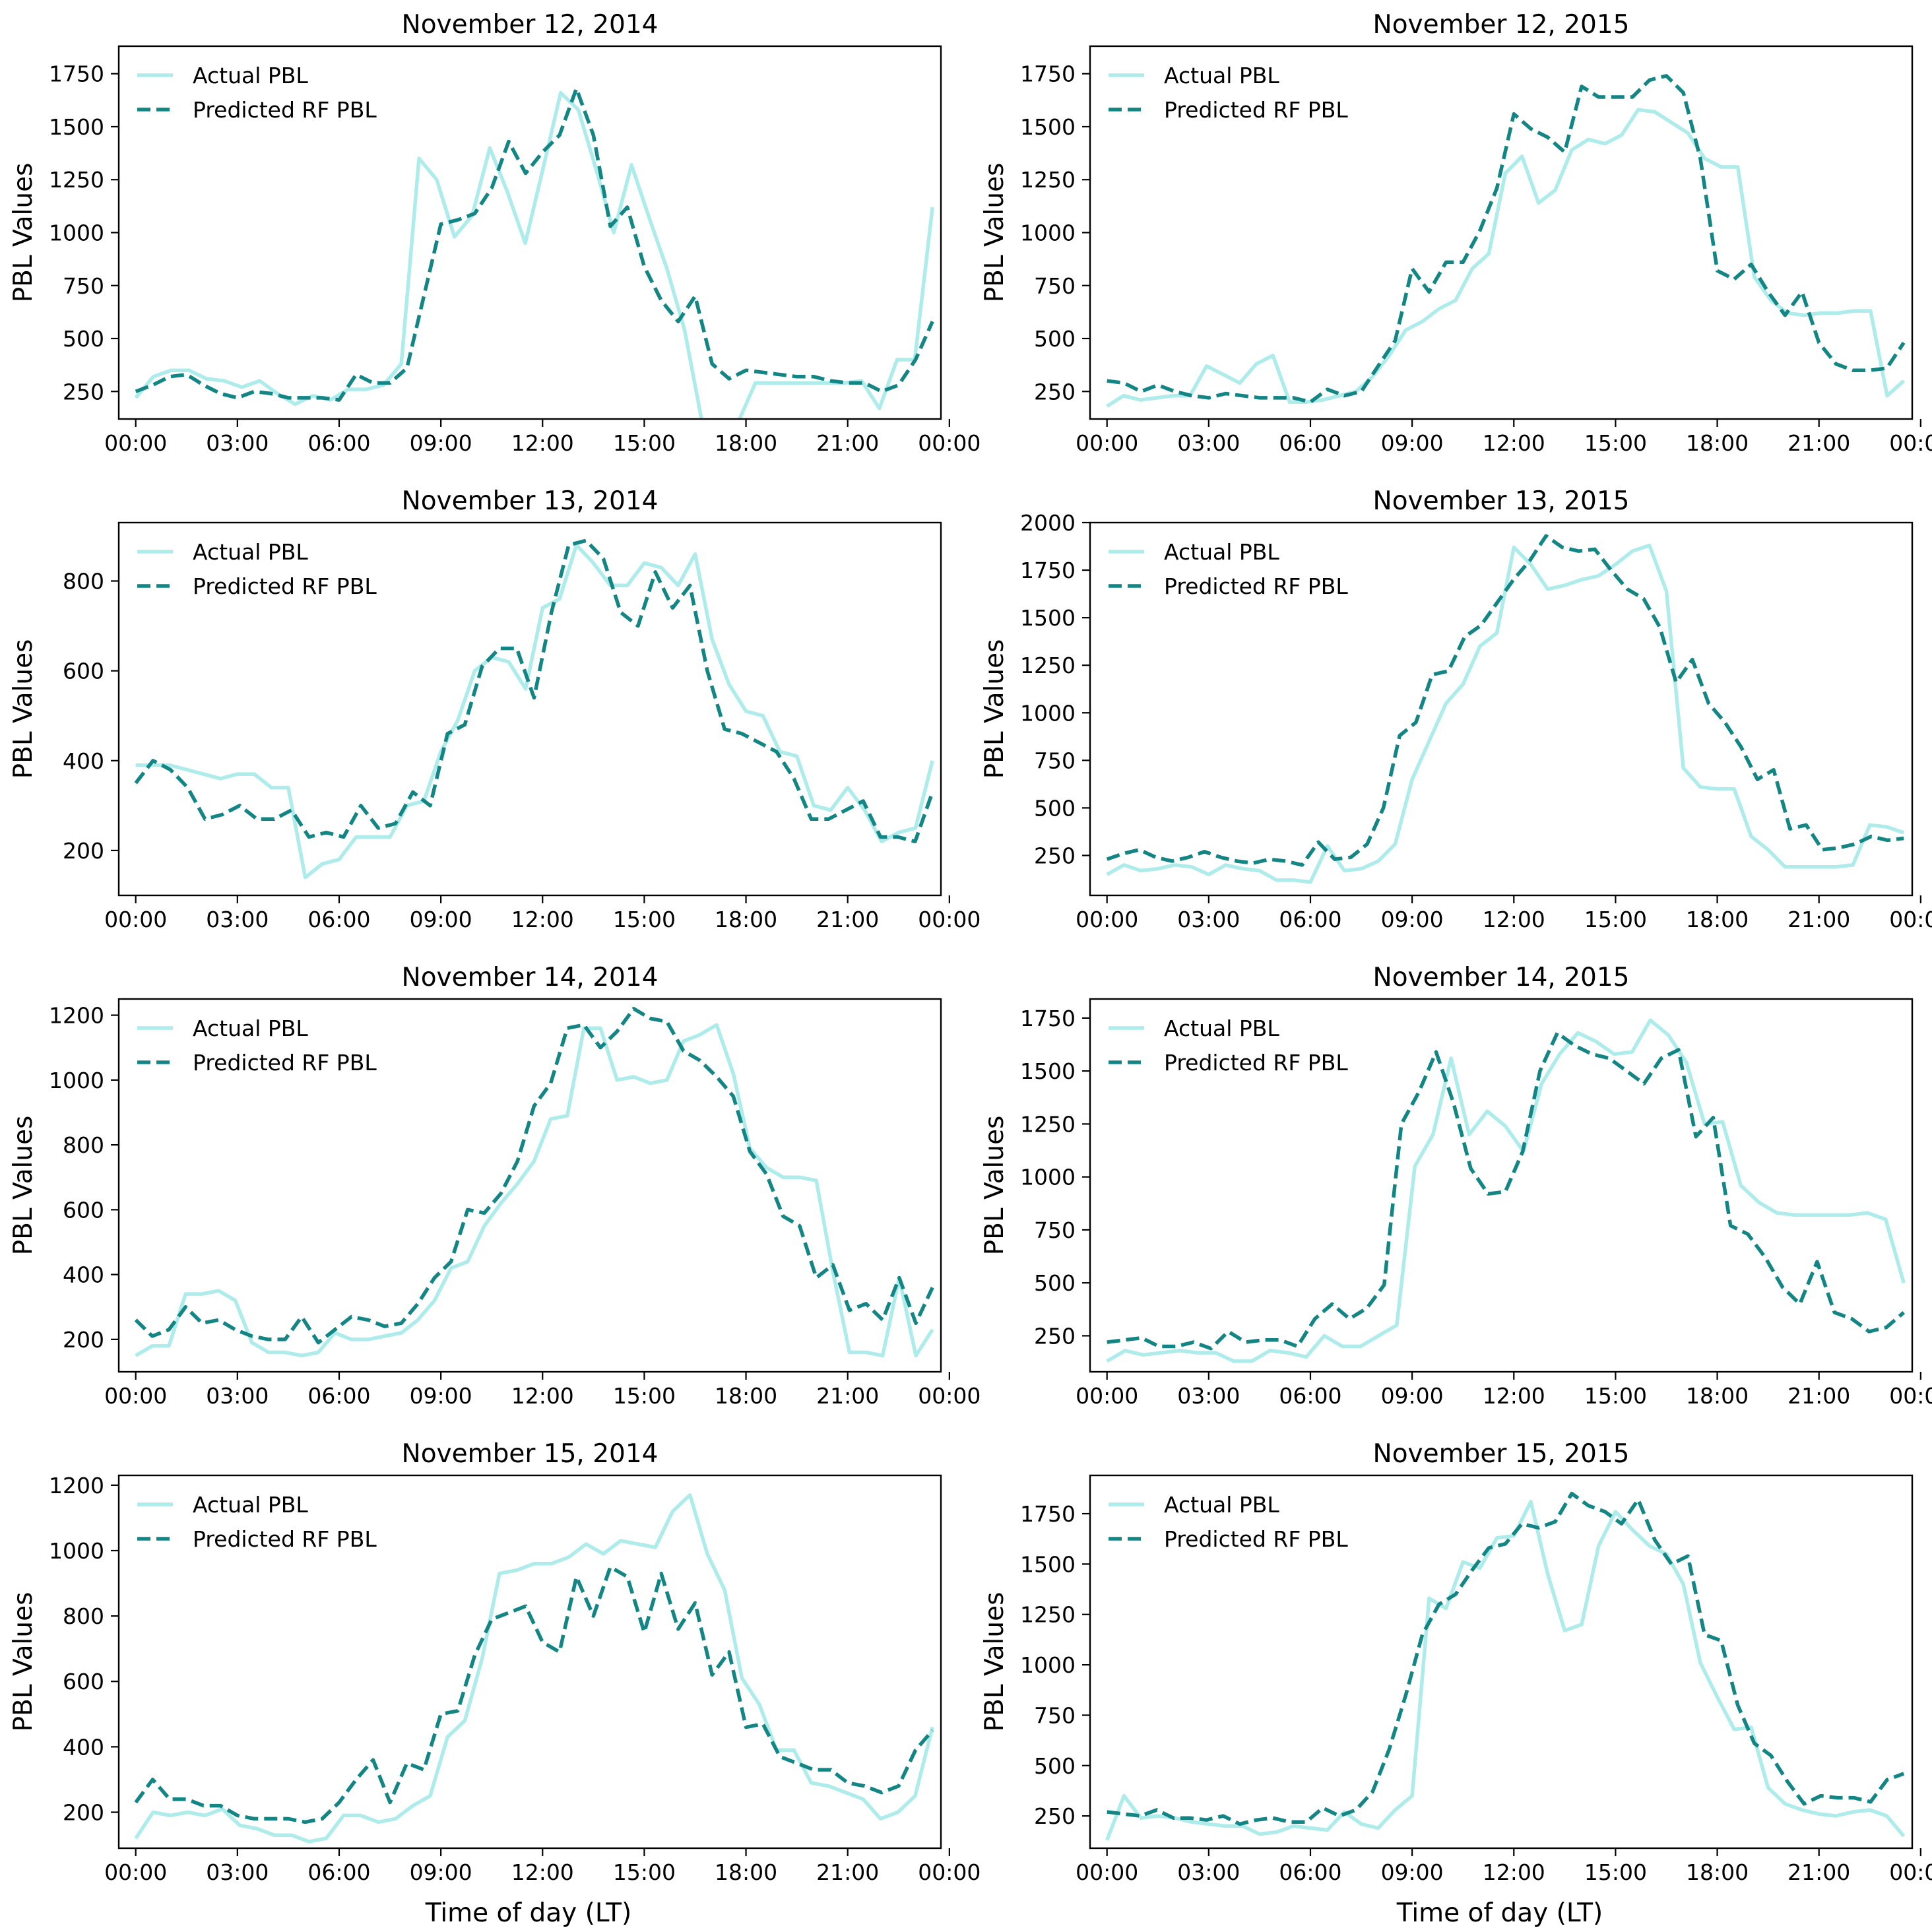 This screenshot has height=1932, width=1932. What do you see at coordinates (530, 1454) in the screenshot?
I see `panel-title: November 15, 2014` at bounding box center [530, 1454].